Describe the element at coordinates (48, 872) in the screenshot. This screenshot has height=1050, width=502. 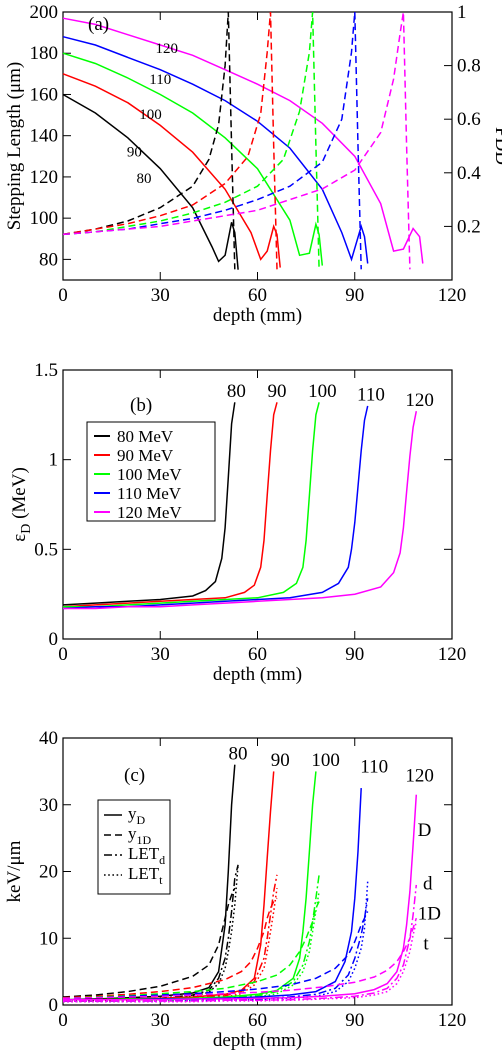
I see `y-tick-label-c: 20` at that location.